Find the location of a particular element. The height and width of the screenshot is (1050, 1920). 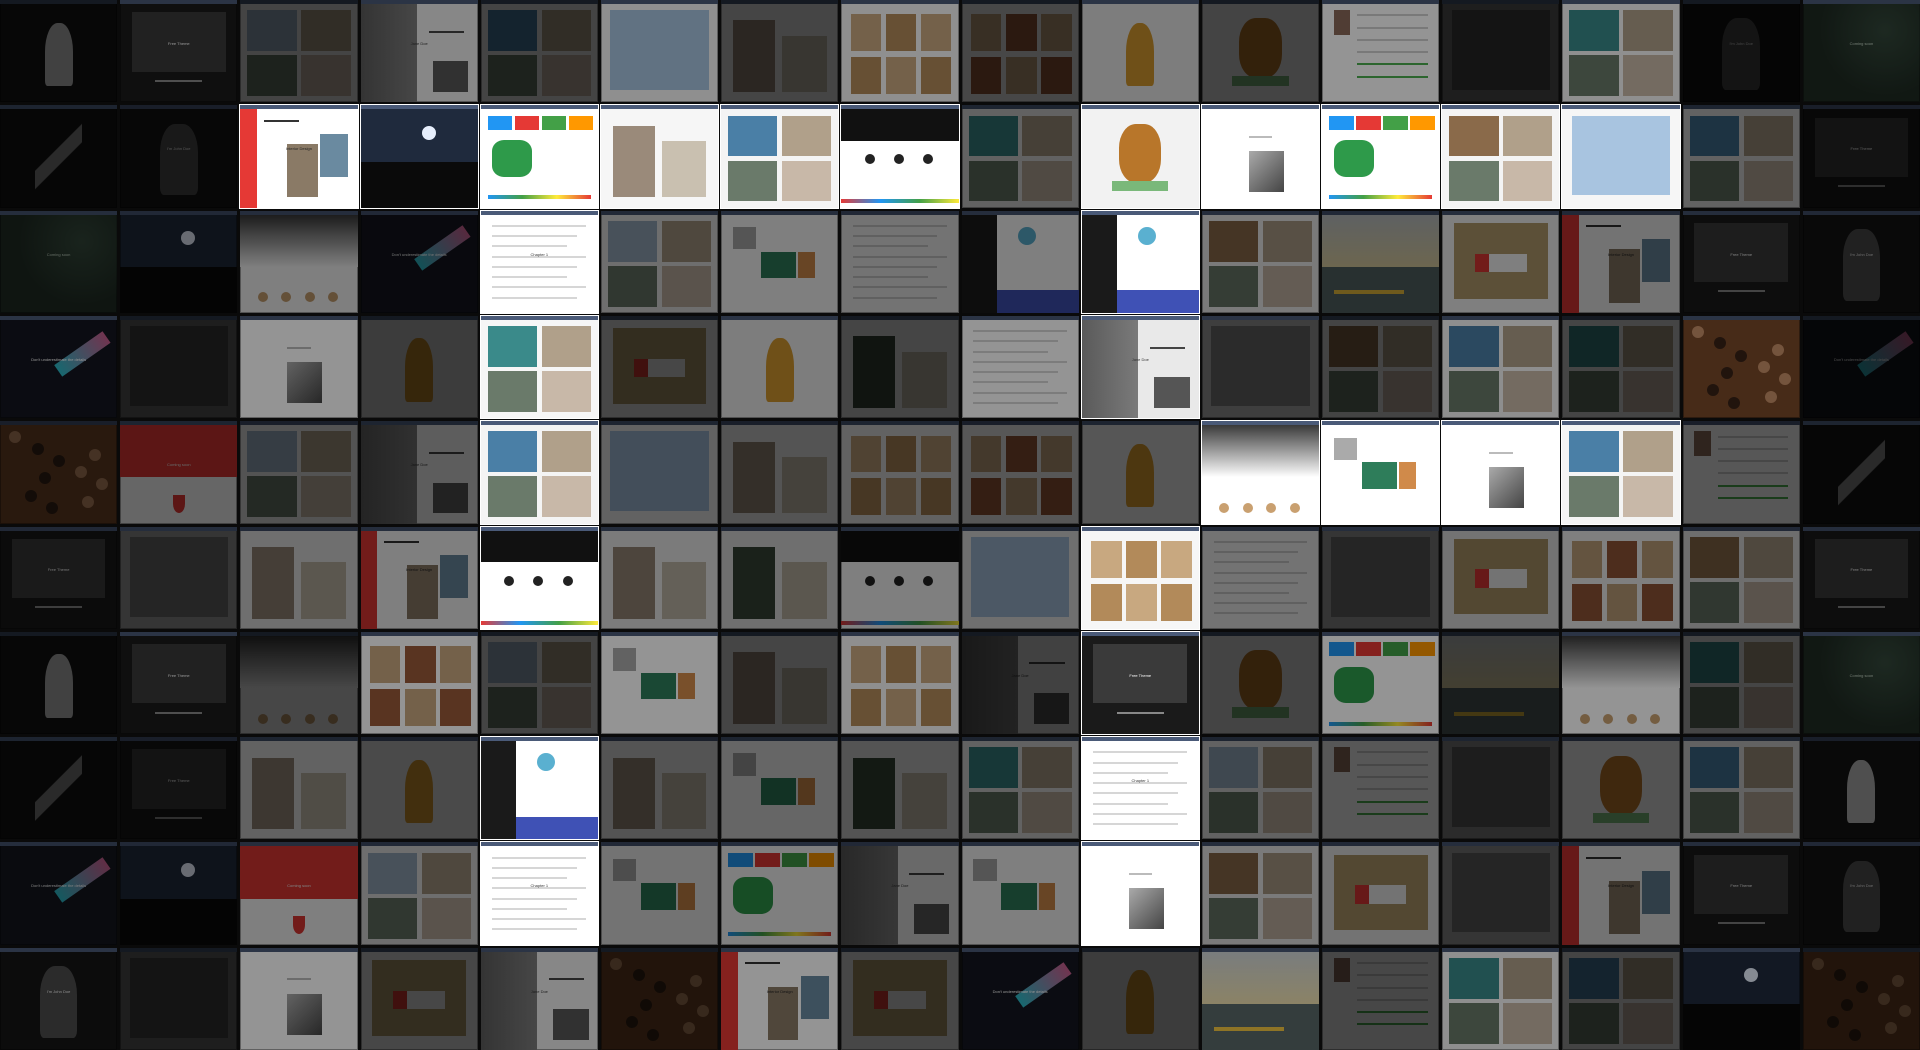

forest-bg is located at coordinates (1861, 683).